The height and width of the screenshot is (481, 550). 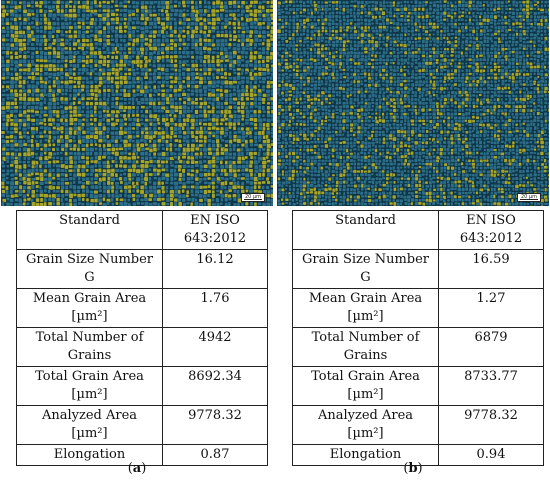 I want to click on table-row: Total Grain Area [µm²] 8733.77, so click(x=418, y=386).